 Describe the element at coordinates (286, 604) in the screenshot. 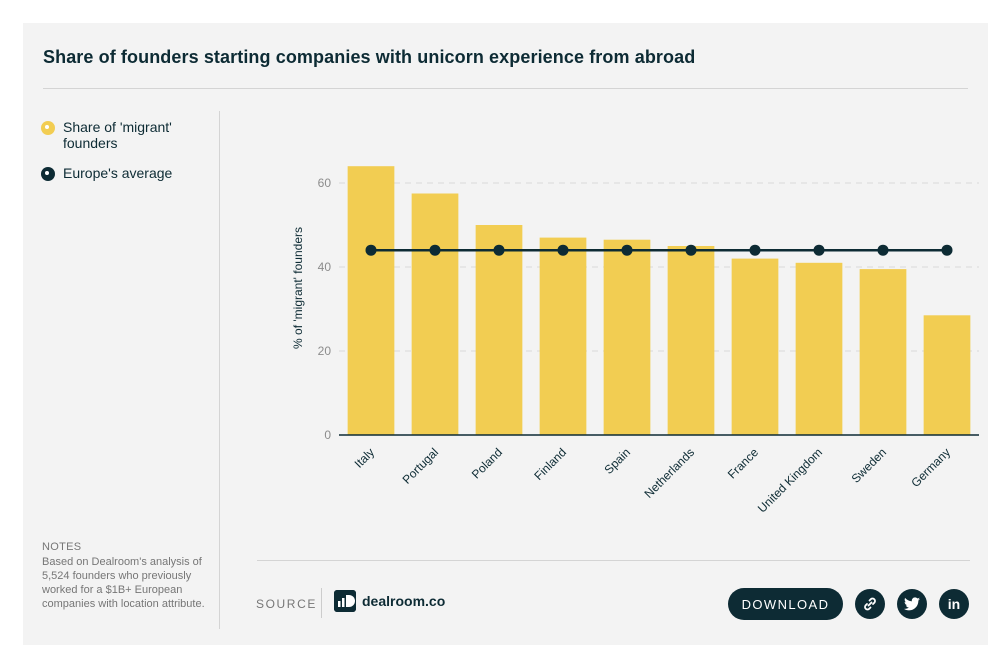

I see `source-label: SOURCE` at that location.